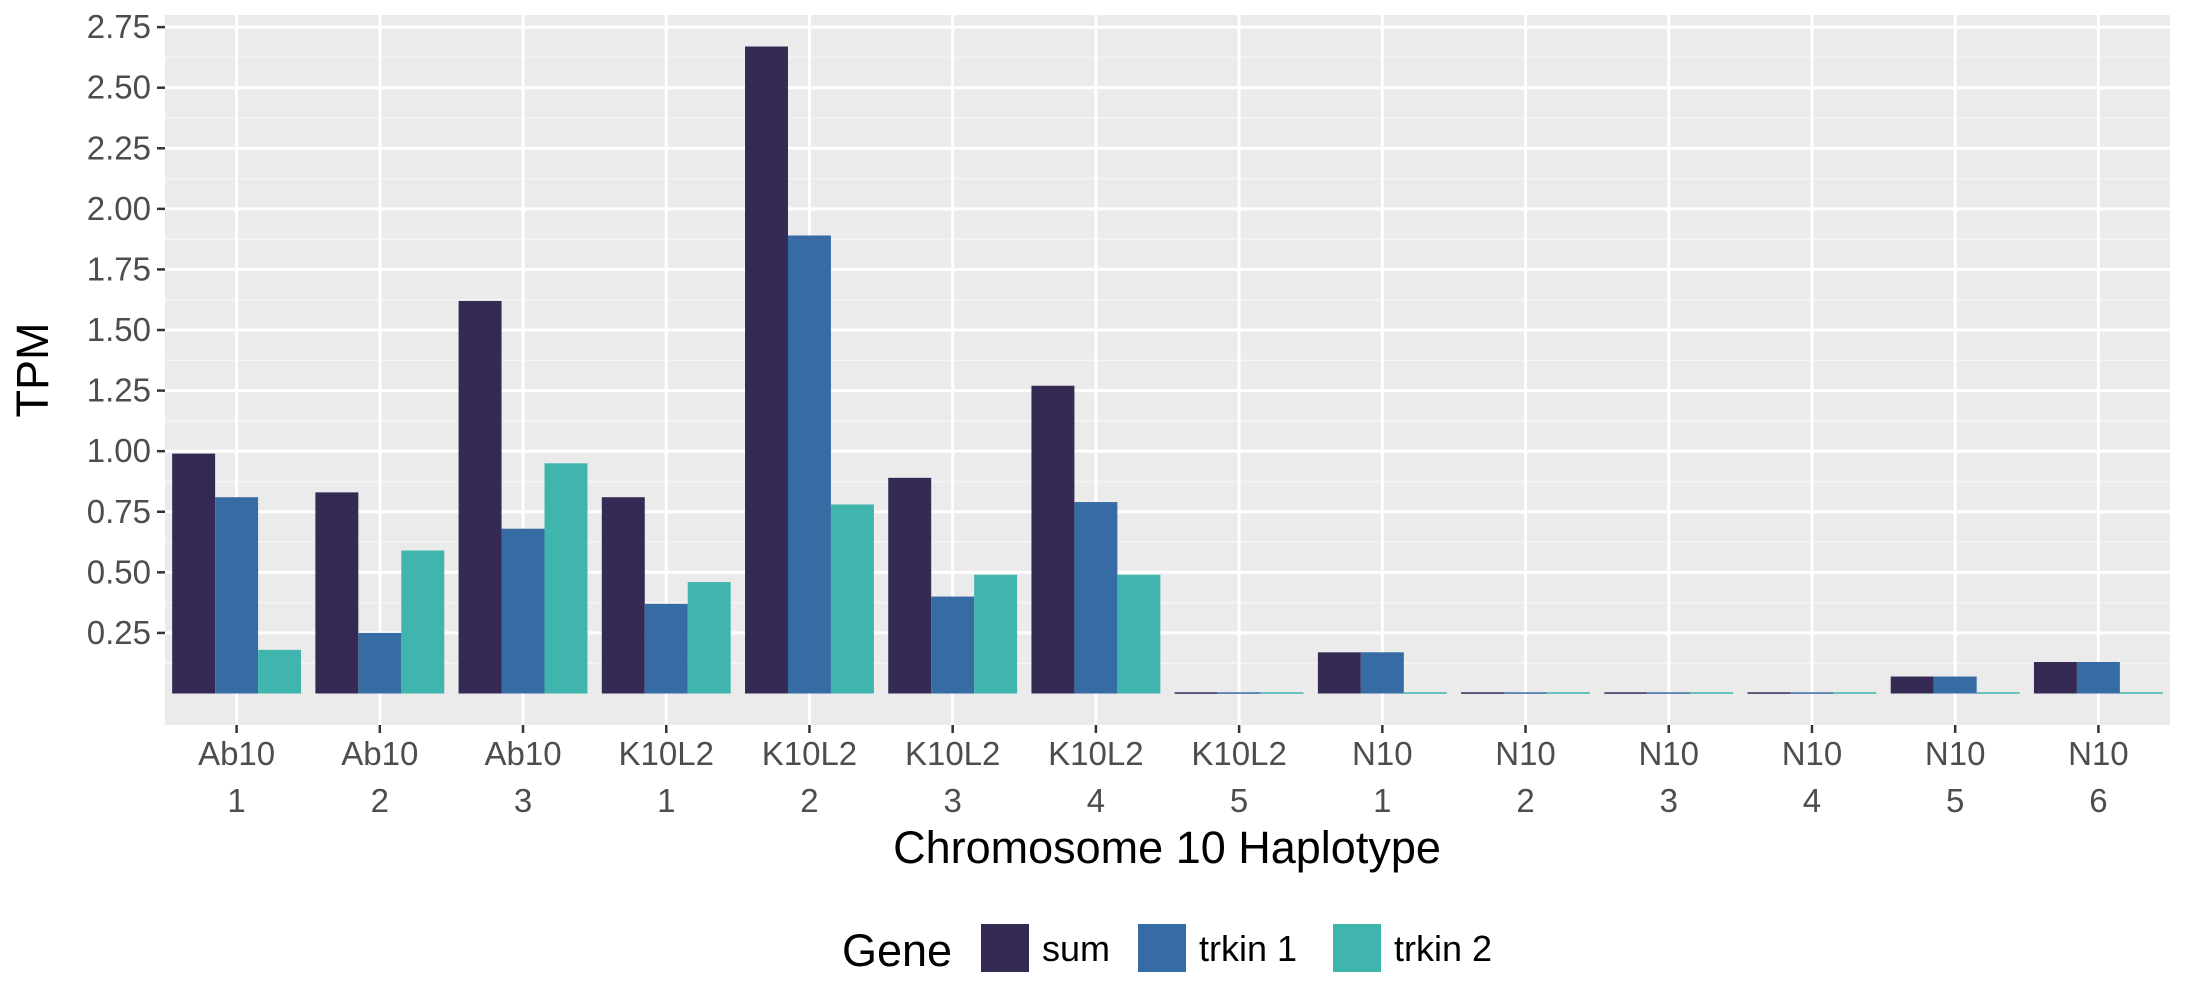 The image size is (2200, 1000). What do you see at coordinates (119, 26) in the screenshot?
I see `y-tick-label: 2.75` at bounding box center [119, 26].